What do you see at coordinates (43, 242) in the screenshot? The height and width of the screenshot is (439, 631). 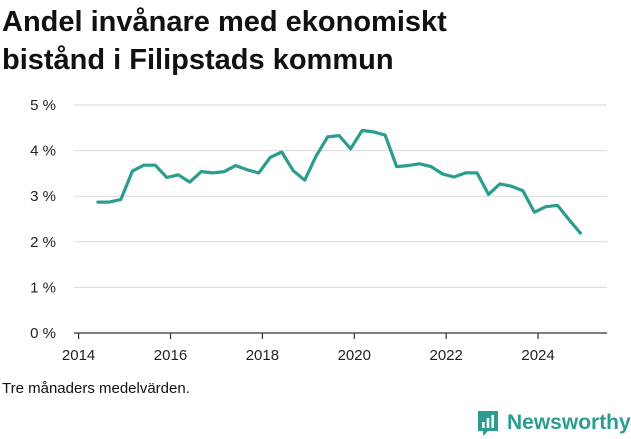 I see `y-tick-label: 2 %` at bounding box center [43, 242].